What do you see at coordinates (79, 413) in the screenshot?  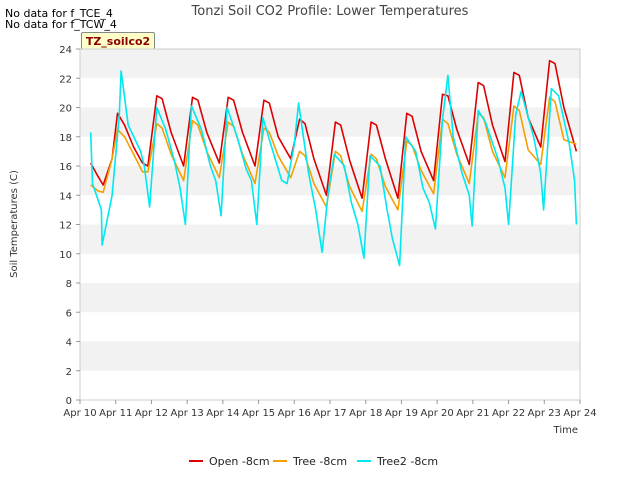 I see `x-tick-label: Apr 10` at bounding box center [79, 413].